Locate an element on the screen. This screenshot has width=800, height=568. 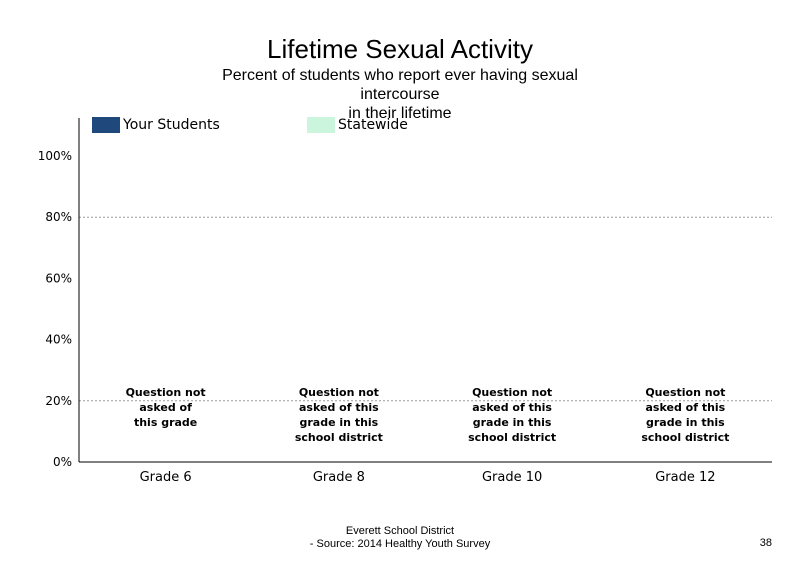
y-tick-label: 40% is located at coordinates (58, 340).